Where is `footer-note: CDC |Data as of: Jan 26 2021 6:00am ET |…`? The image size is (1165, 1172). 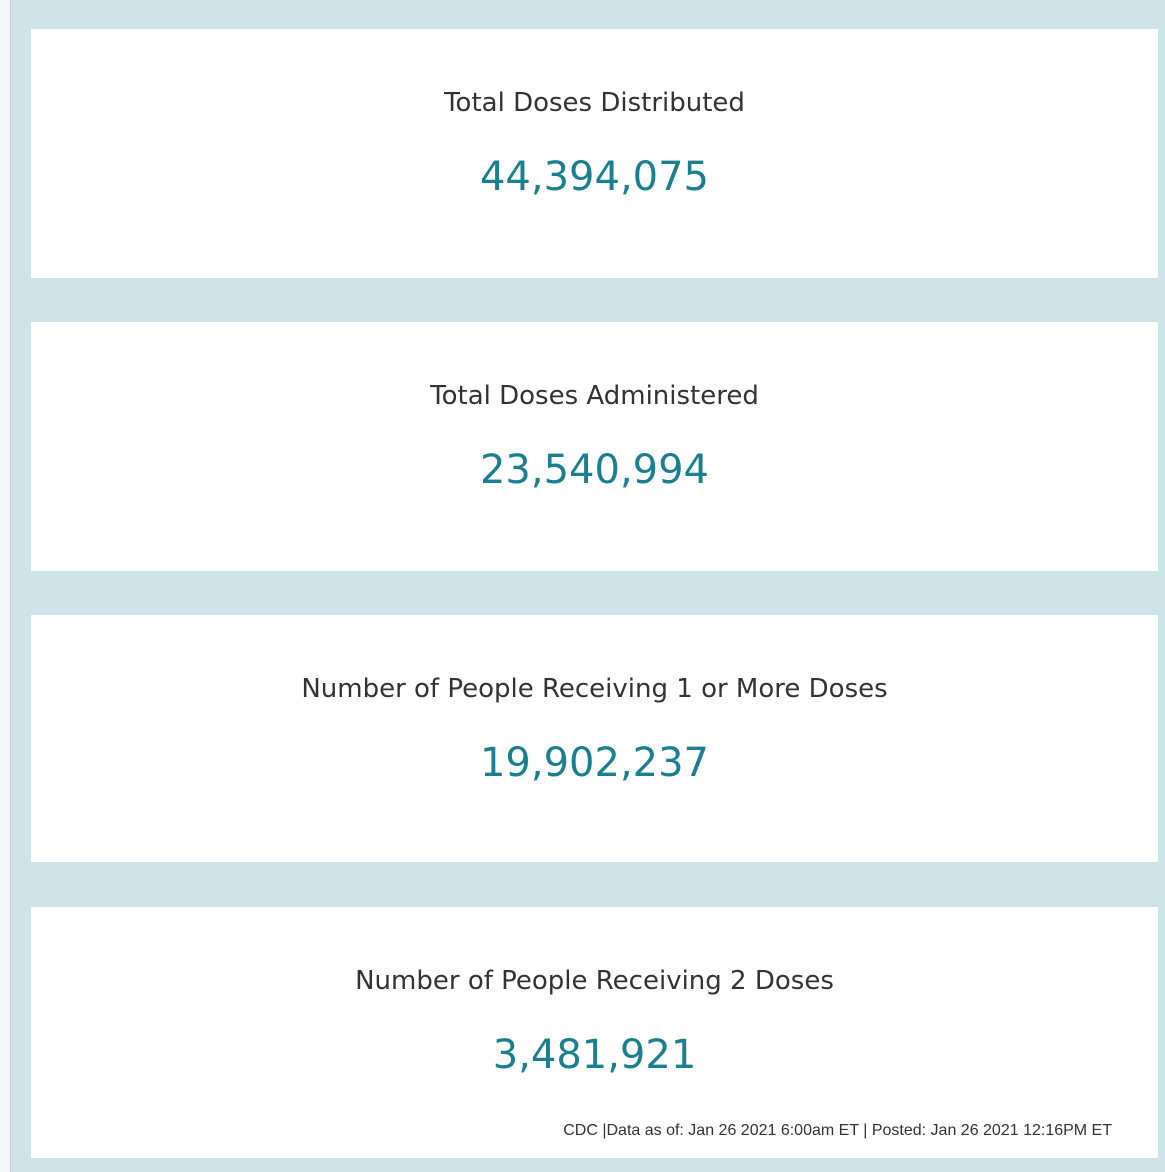 footer-note: CDC |Data as of: Jan 26 2021 6:00am ET |… is located at coordinates (837, 1130).